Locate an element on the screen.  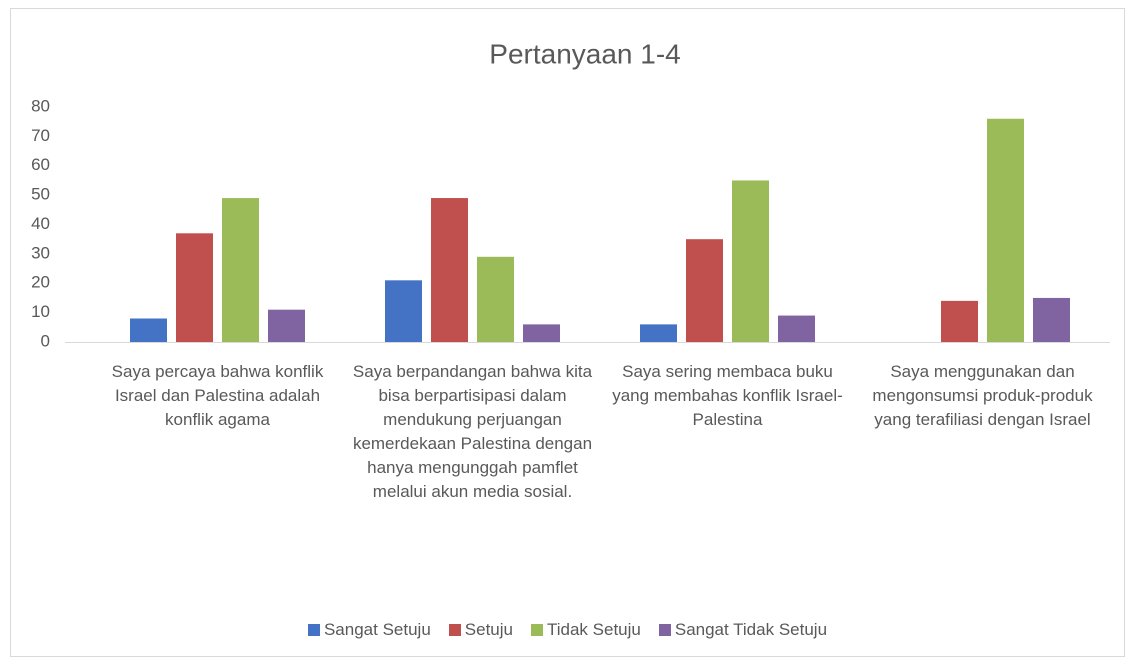
y-tick-label: 80 is located at coordinates (40, 105).